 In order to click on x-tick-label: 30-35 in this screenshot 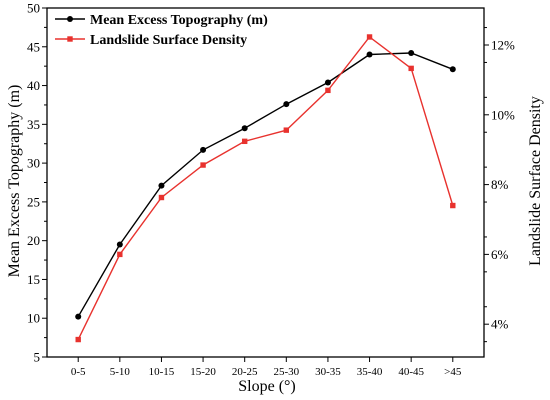, I will do `click(328, 372)`.